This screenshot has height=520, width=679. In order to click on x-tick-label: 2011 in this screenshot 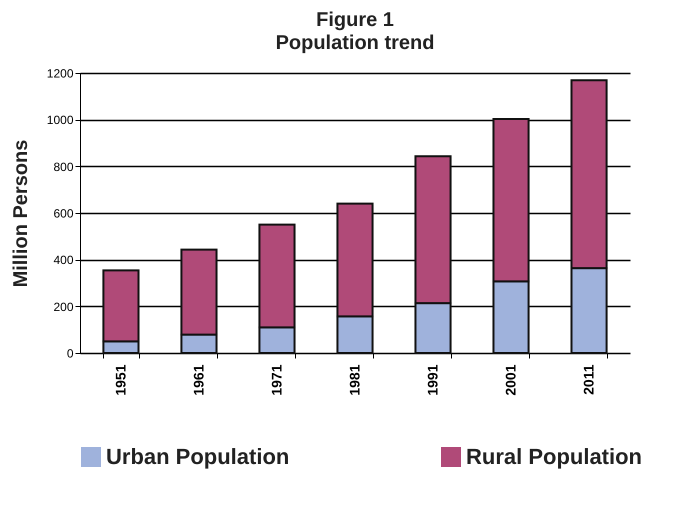, I will do `click(588, 379)`.